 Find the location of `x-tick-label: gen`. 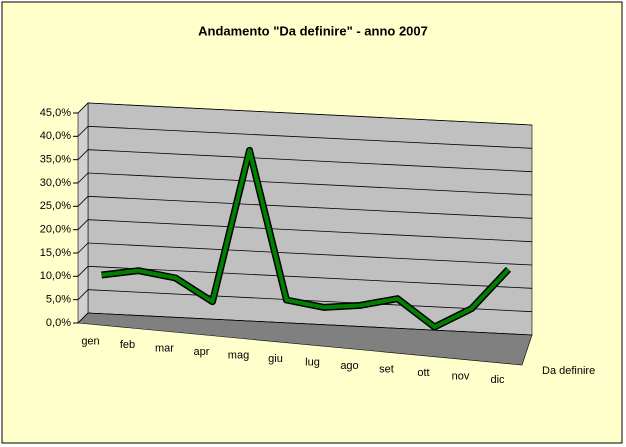

x-tick-label: gen is located at coordinates (90, 342).